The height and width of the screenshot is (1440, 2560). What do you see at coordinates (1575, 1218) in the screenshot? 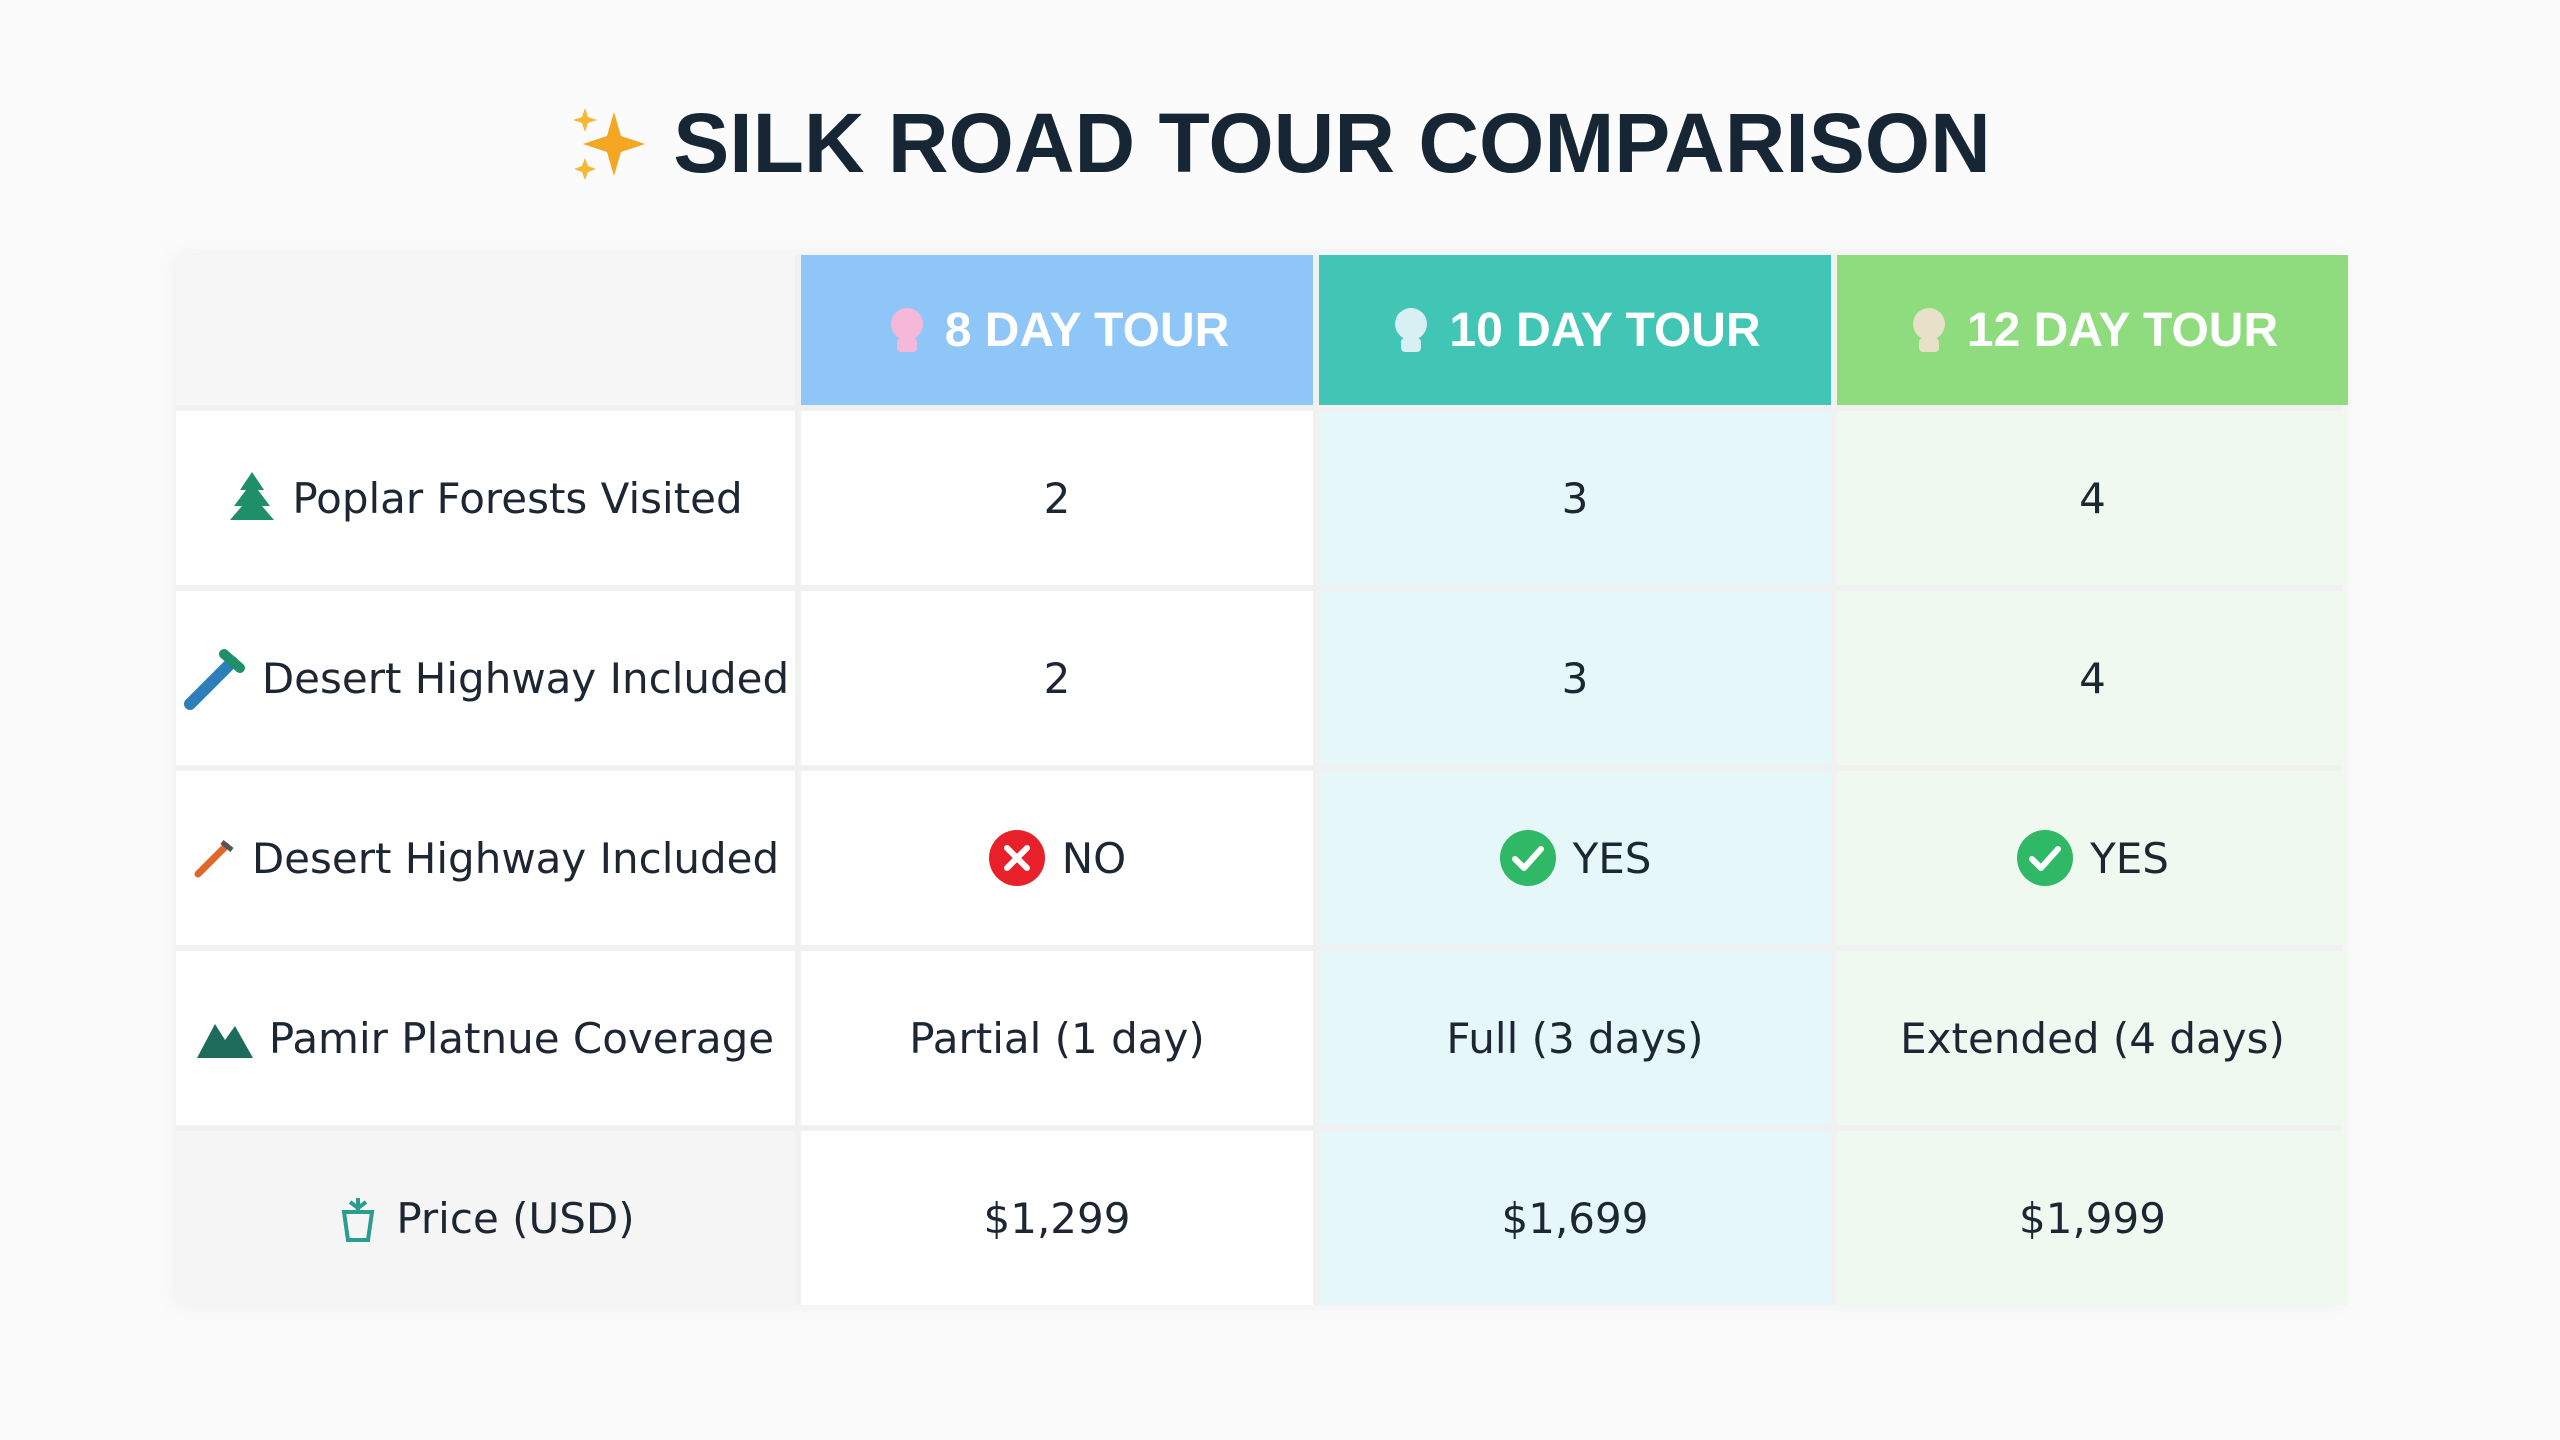
I see `table-cell: $1,699` at bounding box center [1575, 1218].